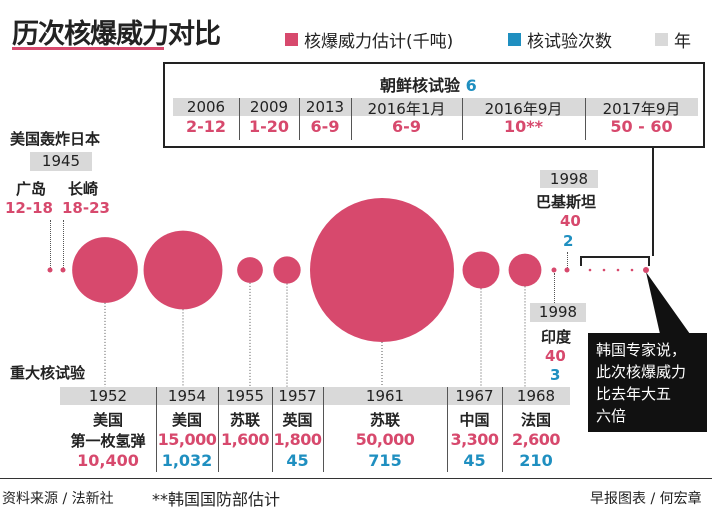 This screenshot has width=712, height=513. Describe the element at coordinates (673, 39) in the screenshot. I see `legend-year: 年` at that location.